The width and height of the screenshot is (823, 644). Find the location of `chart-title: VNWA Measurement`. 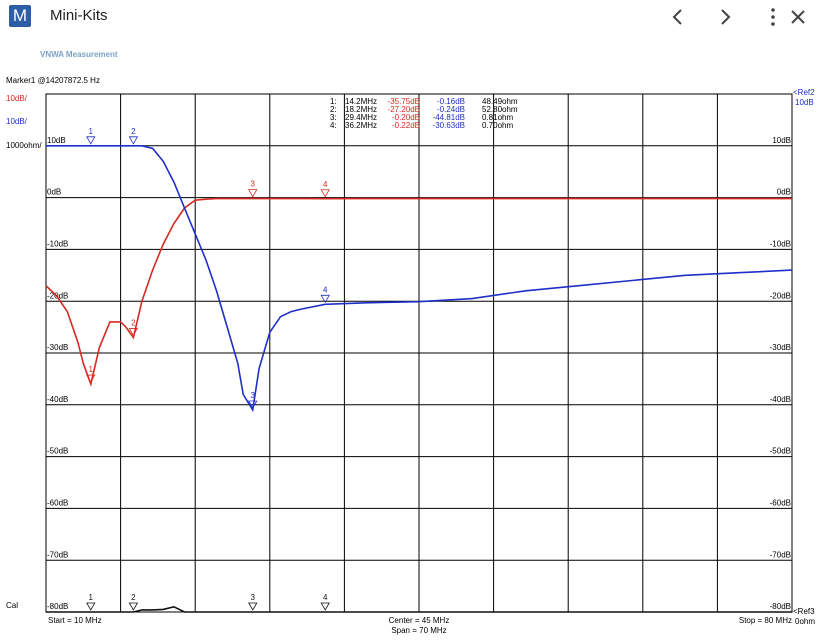

chart-title: VNWA Measurement is located at coordinates (79, 54).